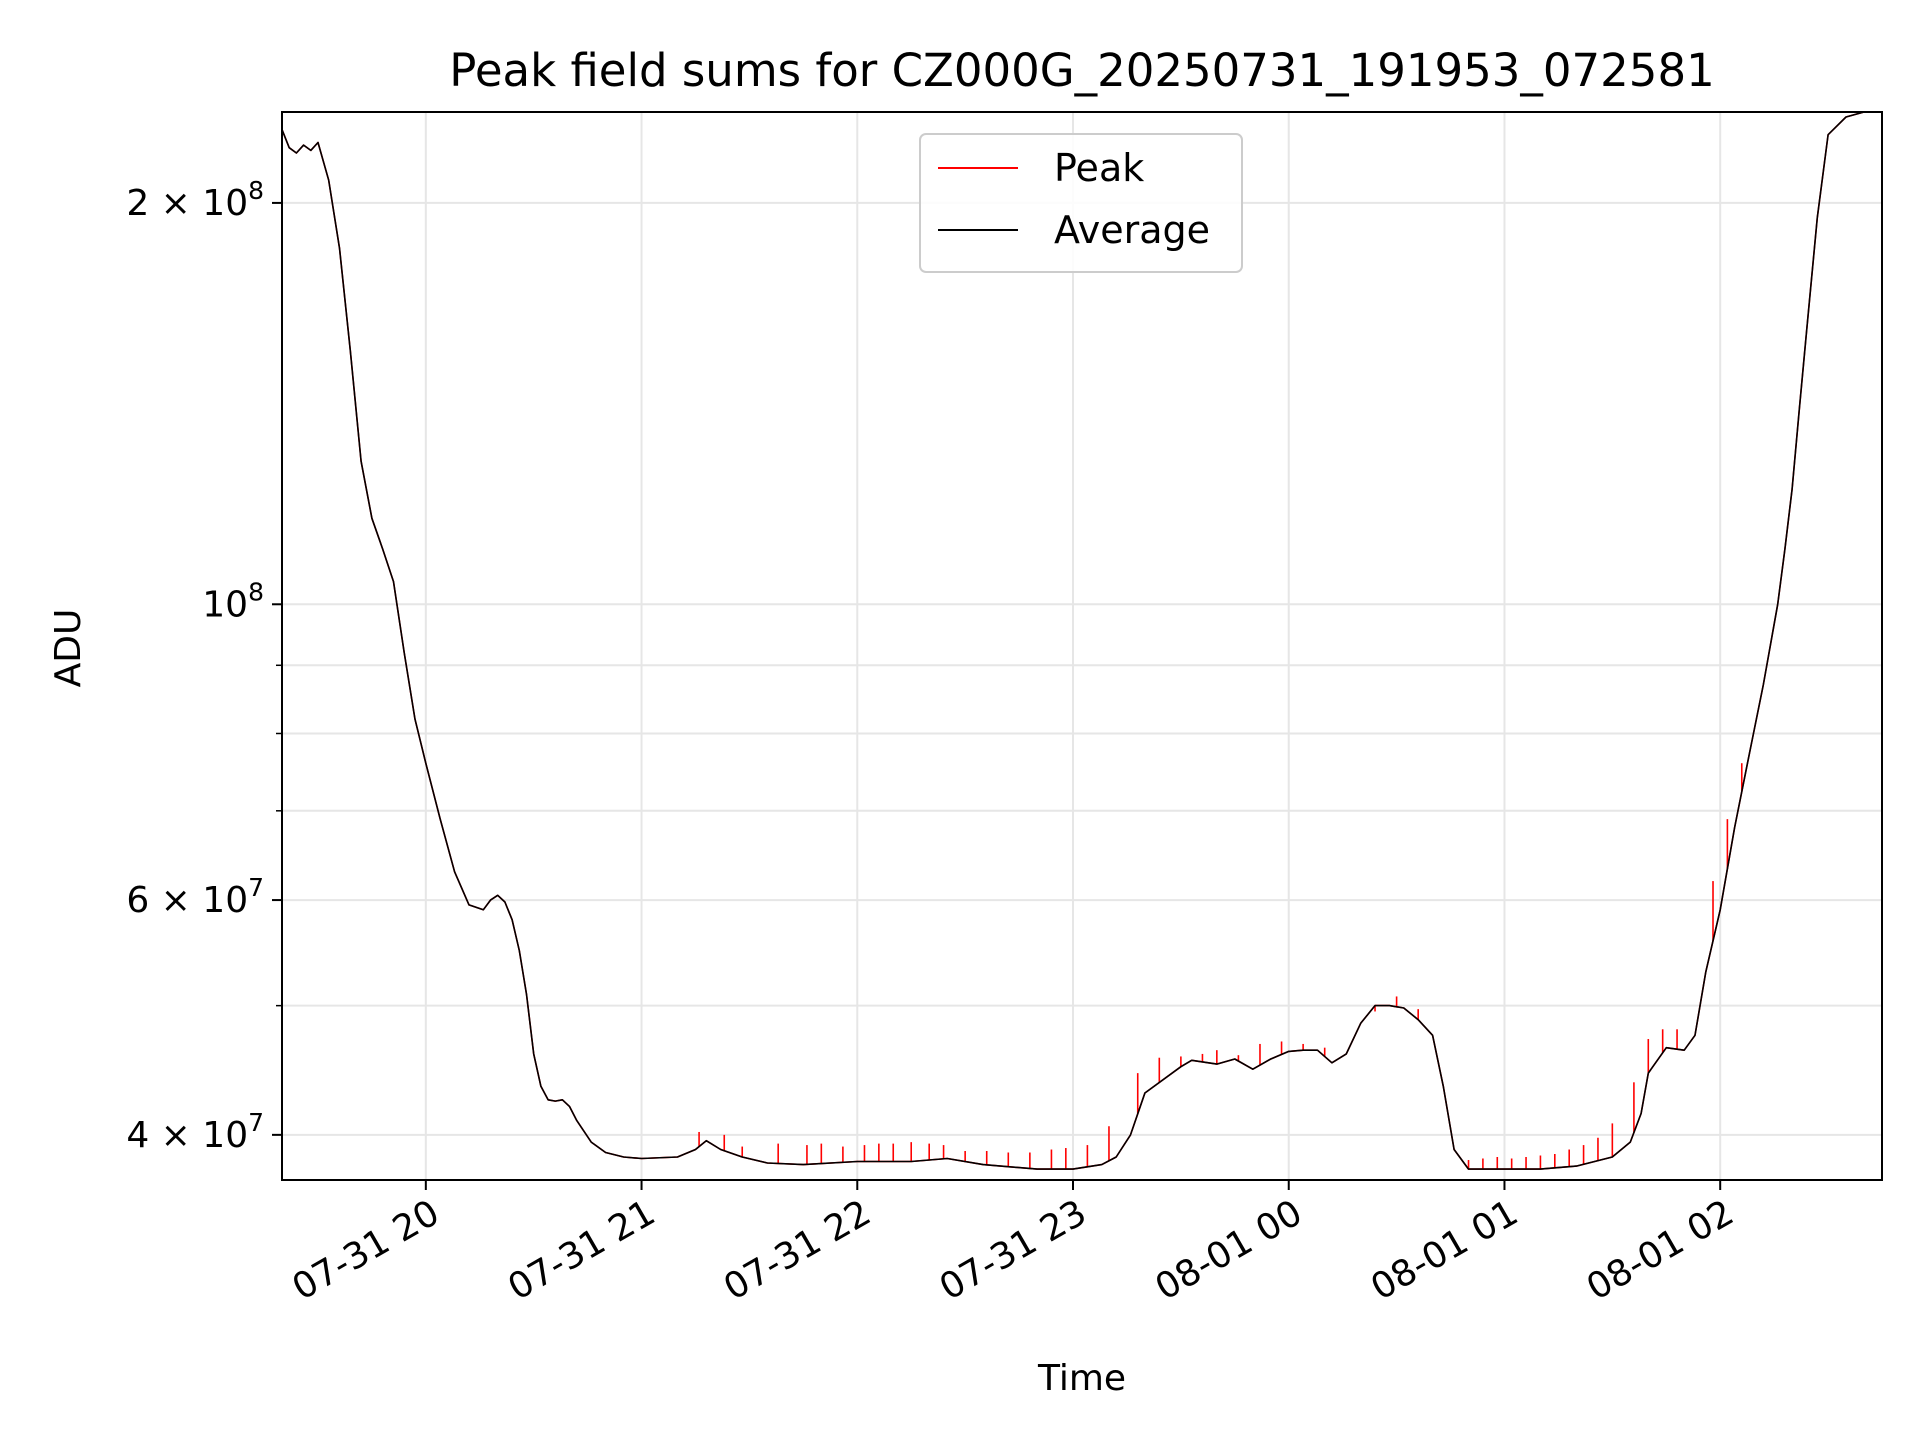 The height and width of the screenshot is (1440, 1920). I want to click on y-tick-label: 108, so click(233, 601).